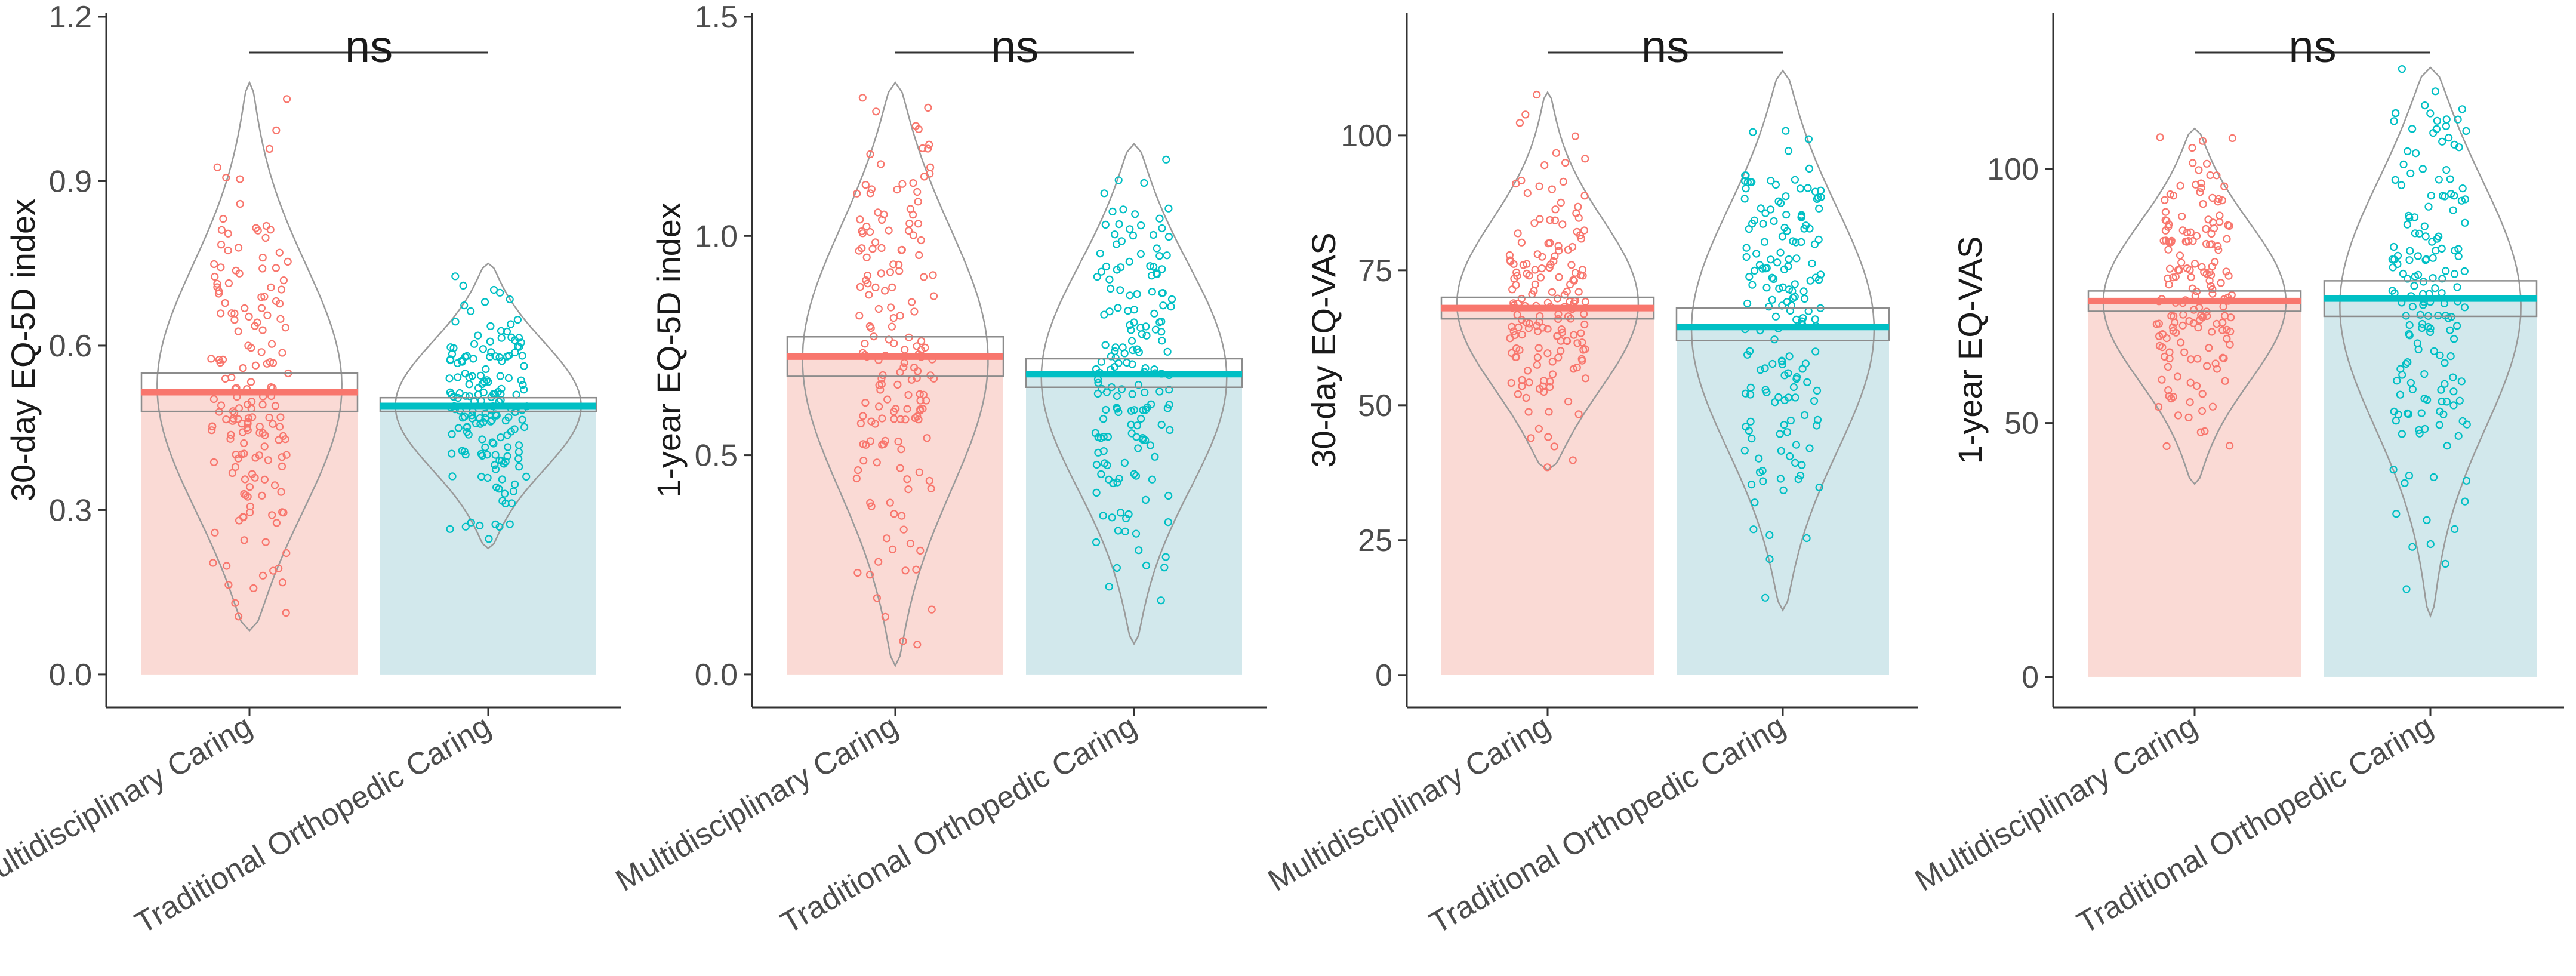 The width and height of the screenshot is (2576, 976). What do you see at coordinates (1375, 541) in the screenshot?
I see `y-tick-label: 25` at bounding box center [1375, 541].